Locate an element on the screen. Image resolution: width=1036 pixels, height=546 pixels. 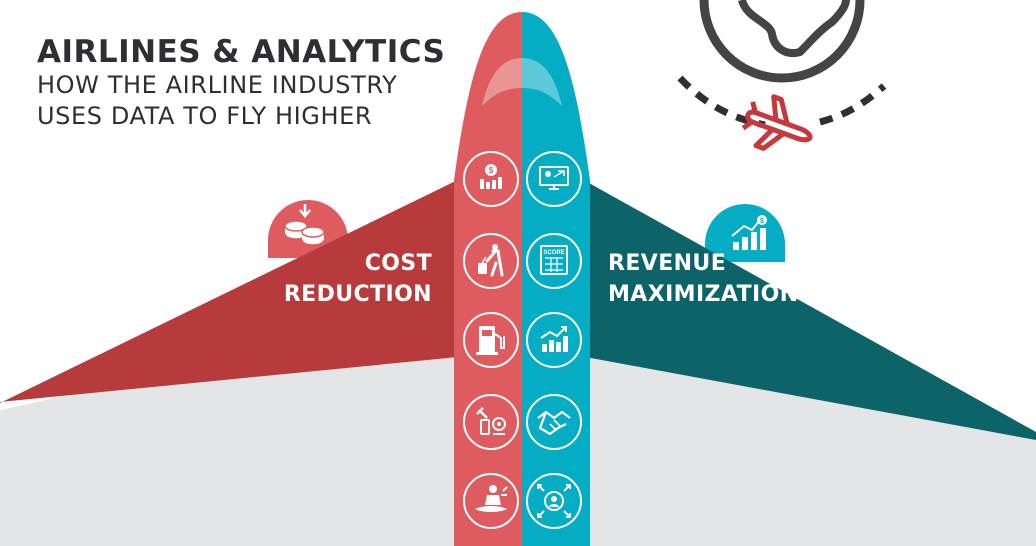
growth-chart-dollar-icon: $ is located at coordinates (749, 232).